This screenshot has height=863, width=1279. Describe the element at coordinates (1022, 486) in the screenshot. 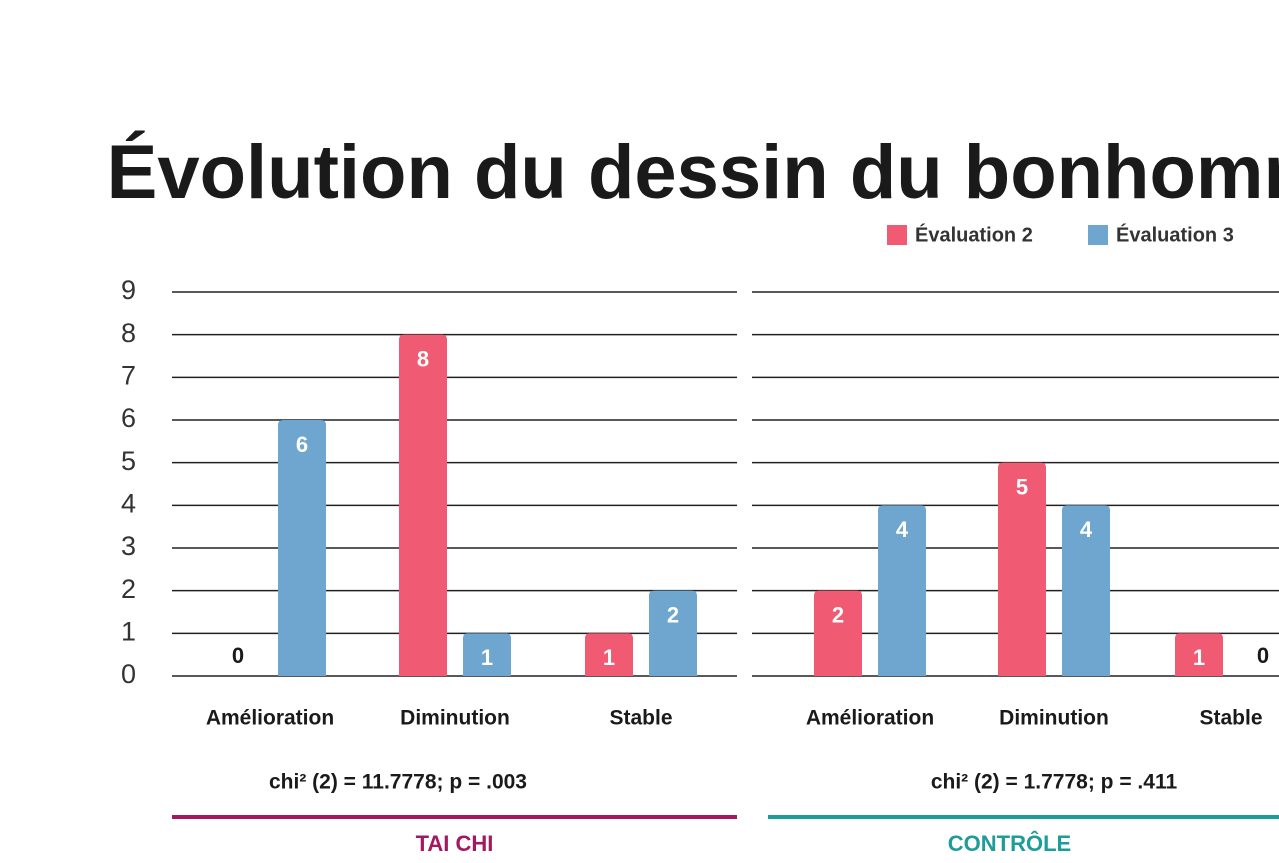

I see `value-label: 5` at that location.